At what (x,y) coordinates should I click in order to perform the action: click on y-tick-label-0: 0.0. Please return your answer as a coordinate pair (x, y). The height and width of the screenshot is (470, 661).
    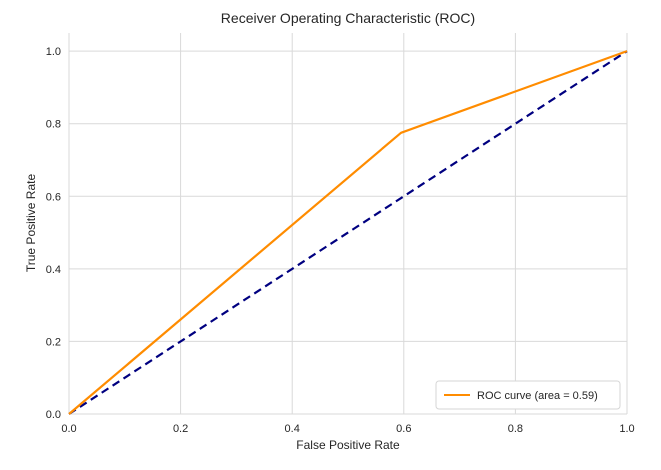
    Looking at the image, I should click on (53, 415).